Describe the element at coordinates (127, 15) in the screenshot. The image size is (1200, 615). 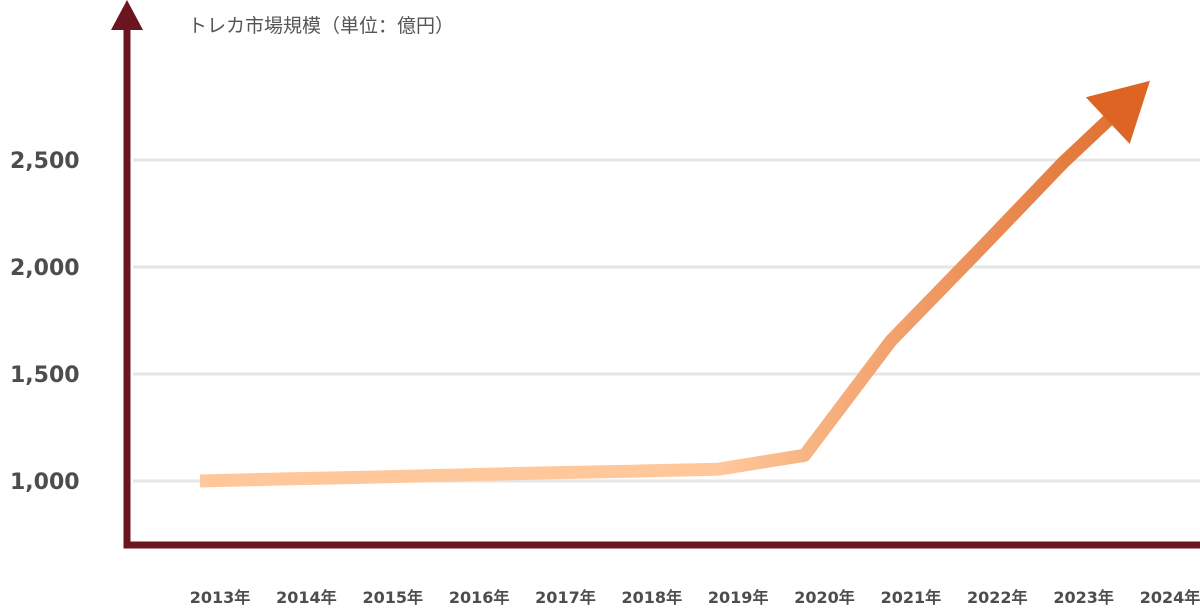
I see `y-axis-arrow` at that location.